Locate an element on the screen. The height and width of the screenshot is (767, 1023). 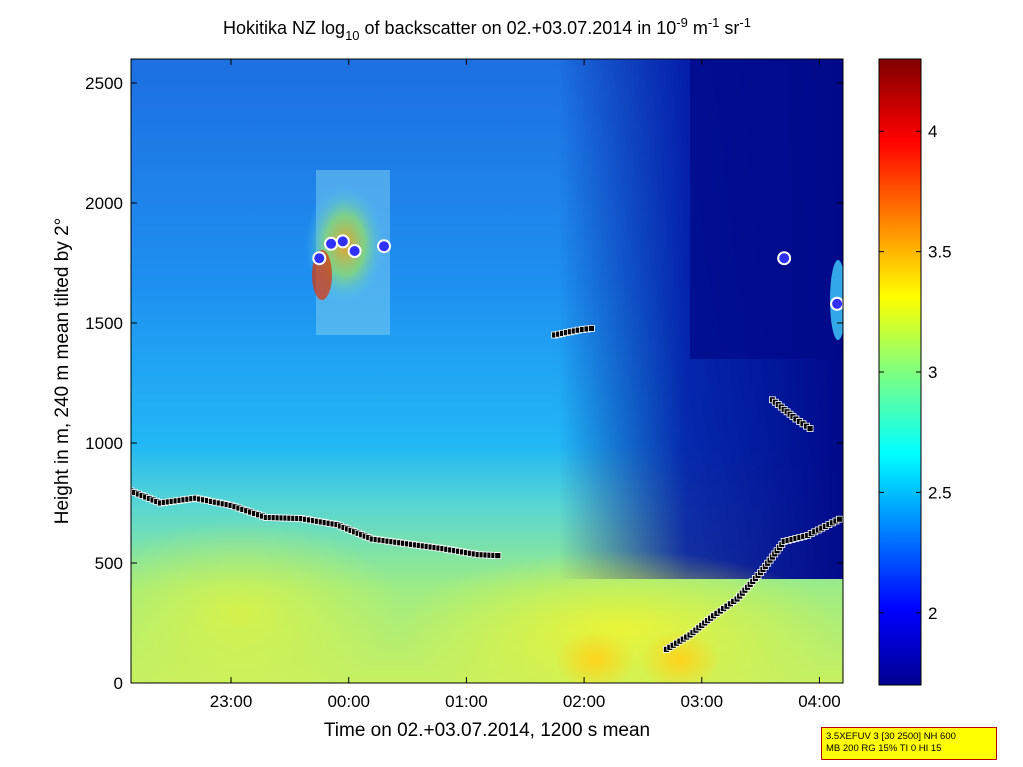
y-tick-label: 2500 is located at coordinates (104, 83).